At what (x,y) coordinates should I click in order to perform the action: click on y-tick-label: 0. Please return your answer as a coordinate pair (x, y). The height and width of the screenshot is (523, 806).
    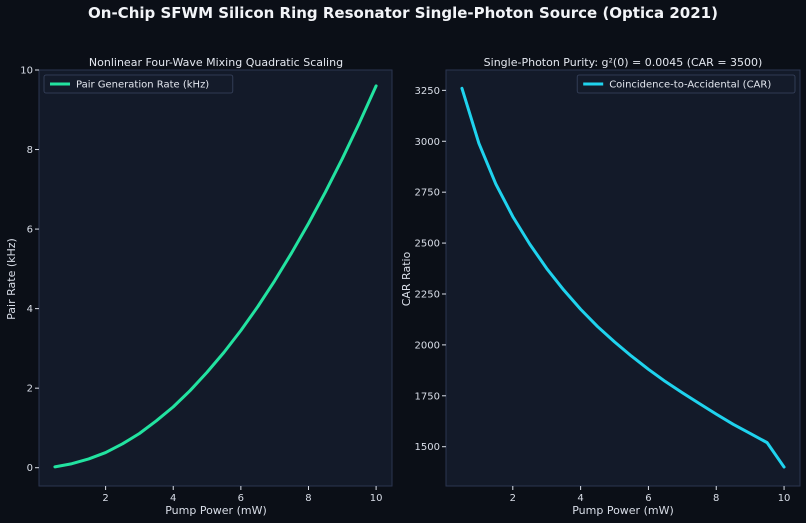
    Looking at the image, I should click on (30, 468).